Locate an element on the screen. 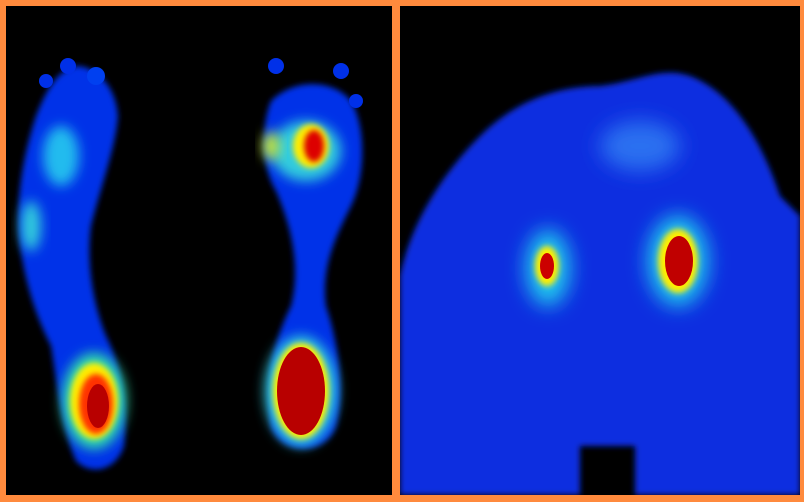 The height and width of the screenshot is (502, 804). right-forefoot-peak is located at coordinates (314, 146).